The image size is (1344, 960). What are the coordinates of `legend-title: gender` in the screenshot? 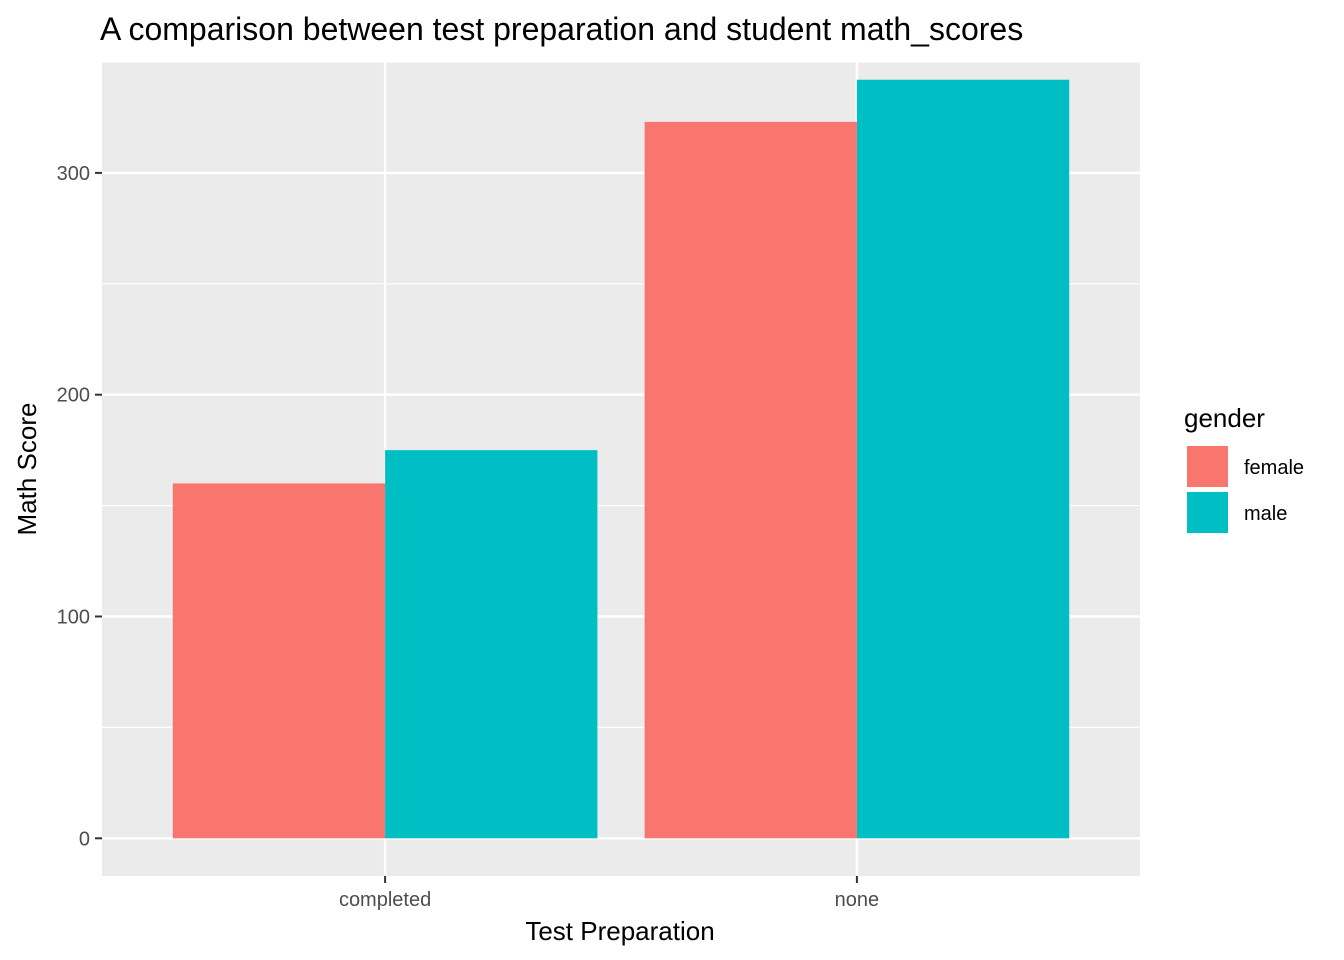 It's located at (1224, 418).